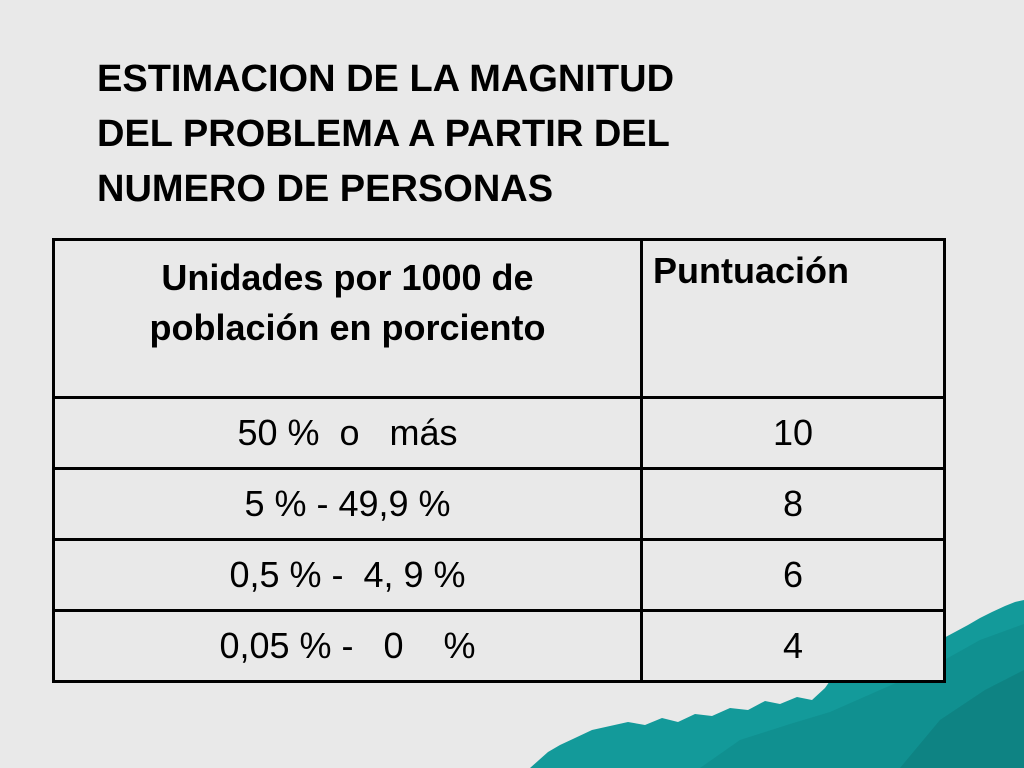 The height and width of the screenshot is (768, 1024). I want to click on table-row: 50 % o más 10, so click(499, 433).